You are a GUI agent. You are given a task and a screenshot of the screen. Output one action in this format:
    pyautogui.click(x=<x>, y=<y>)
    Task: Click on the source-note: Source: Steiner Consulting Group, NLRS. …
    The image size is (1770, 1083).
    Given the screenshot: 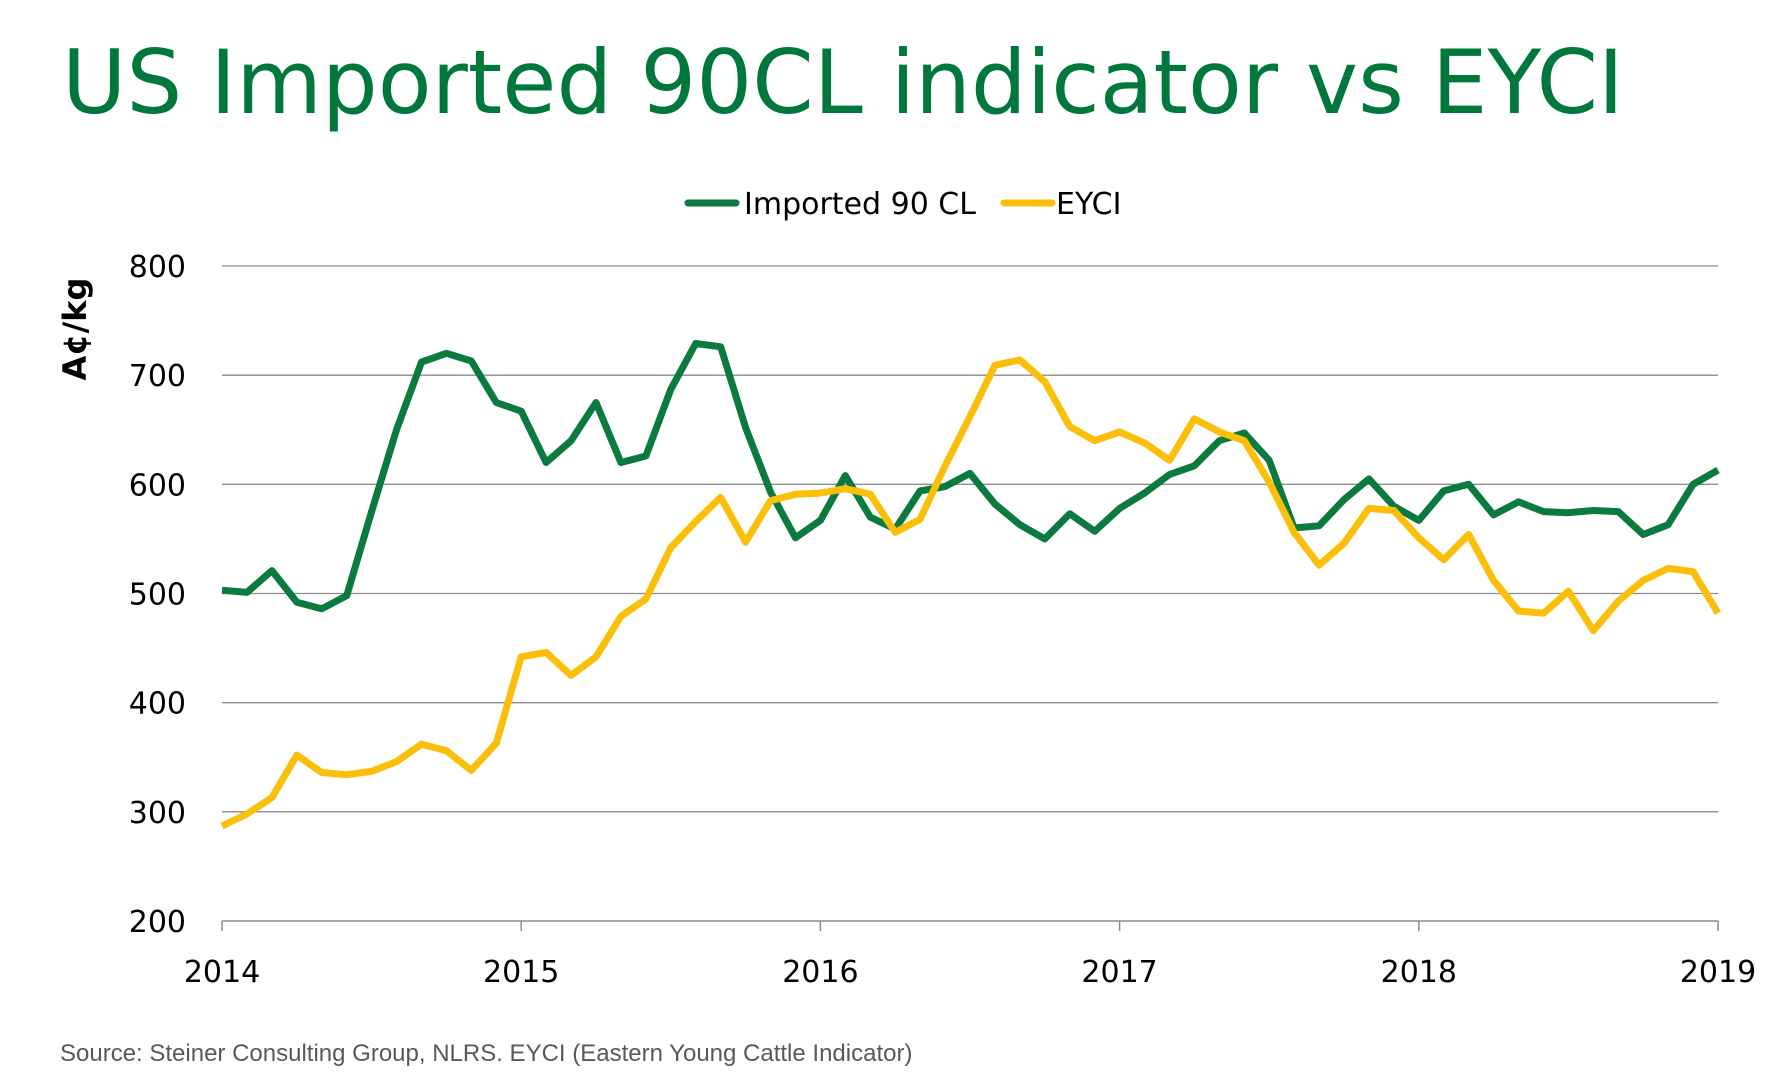 What is the action you would take?
    pyautogui.click(x=486, y=1053)
    